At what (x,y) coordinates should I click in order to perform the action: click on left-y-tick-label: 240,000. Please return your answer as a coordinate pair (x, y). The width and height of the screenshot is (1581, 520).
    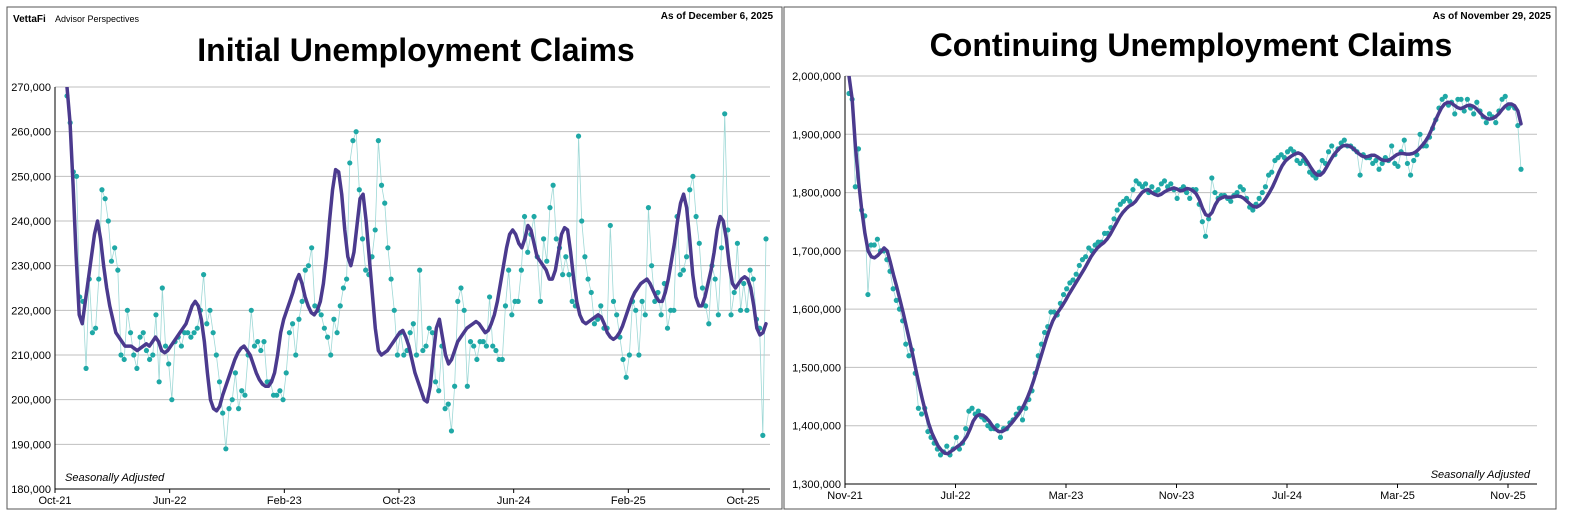
    Looking at the image, I should click on (31, 222).